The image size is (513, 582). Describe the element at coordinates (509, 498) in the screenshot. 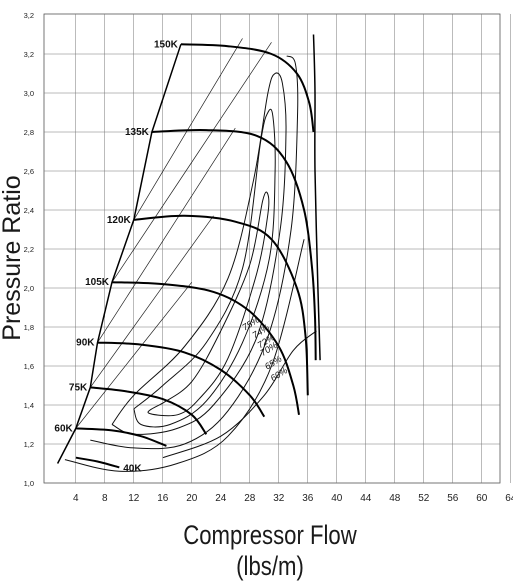

I see `x-tick-label: 64` at that location.